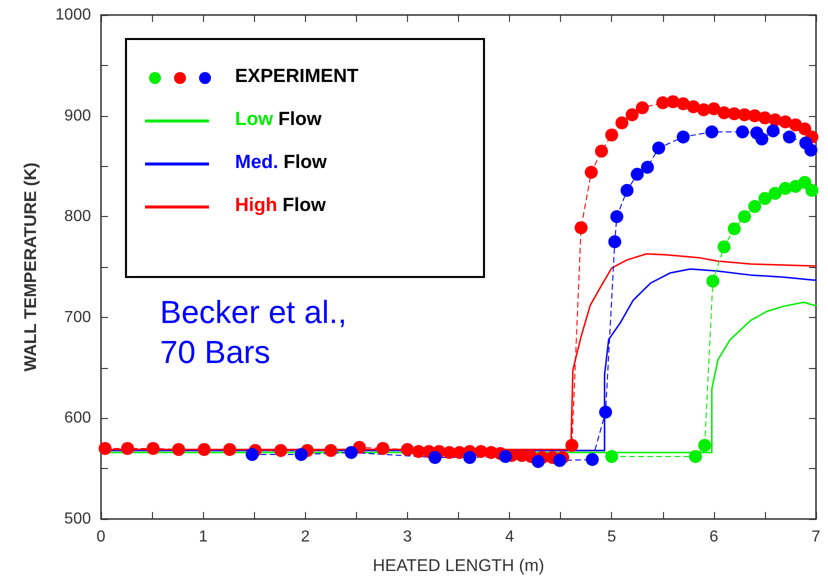 The image size is (828, 580). I want to click on x-tick-label: 2, so click(305, 537).